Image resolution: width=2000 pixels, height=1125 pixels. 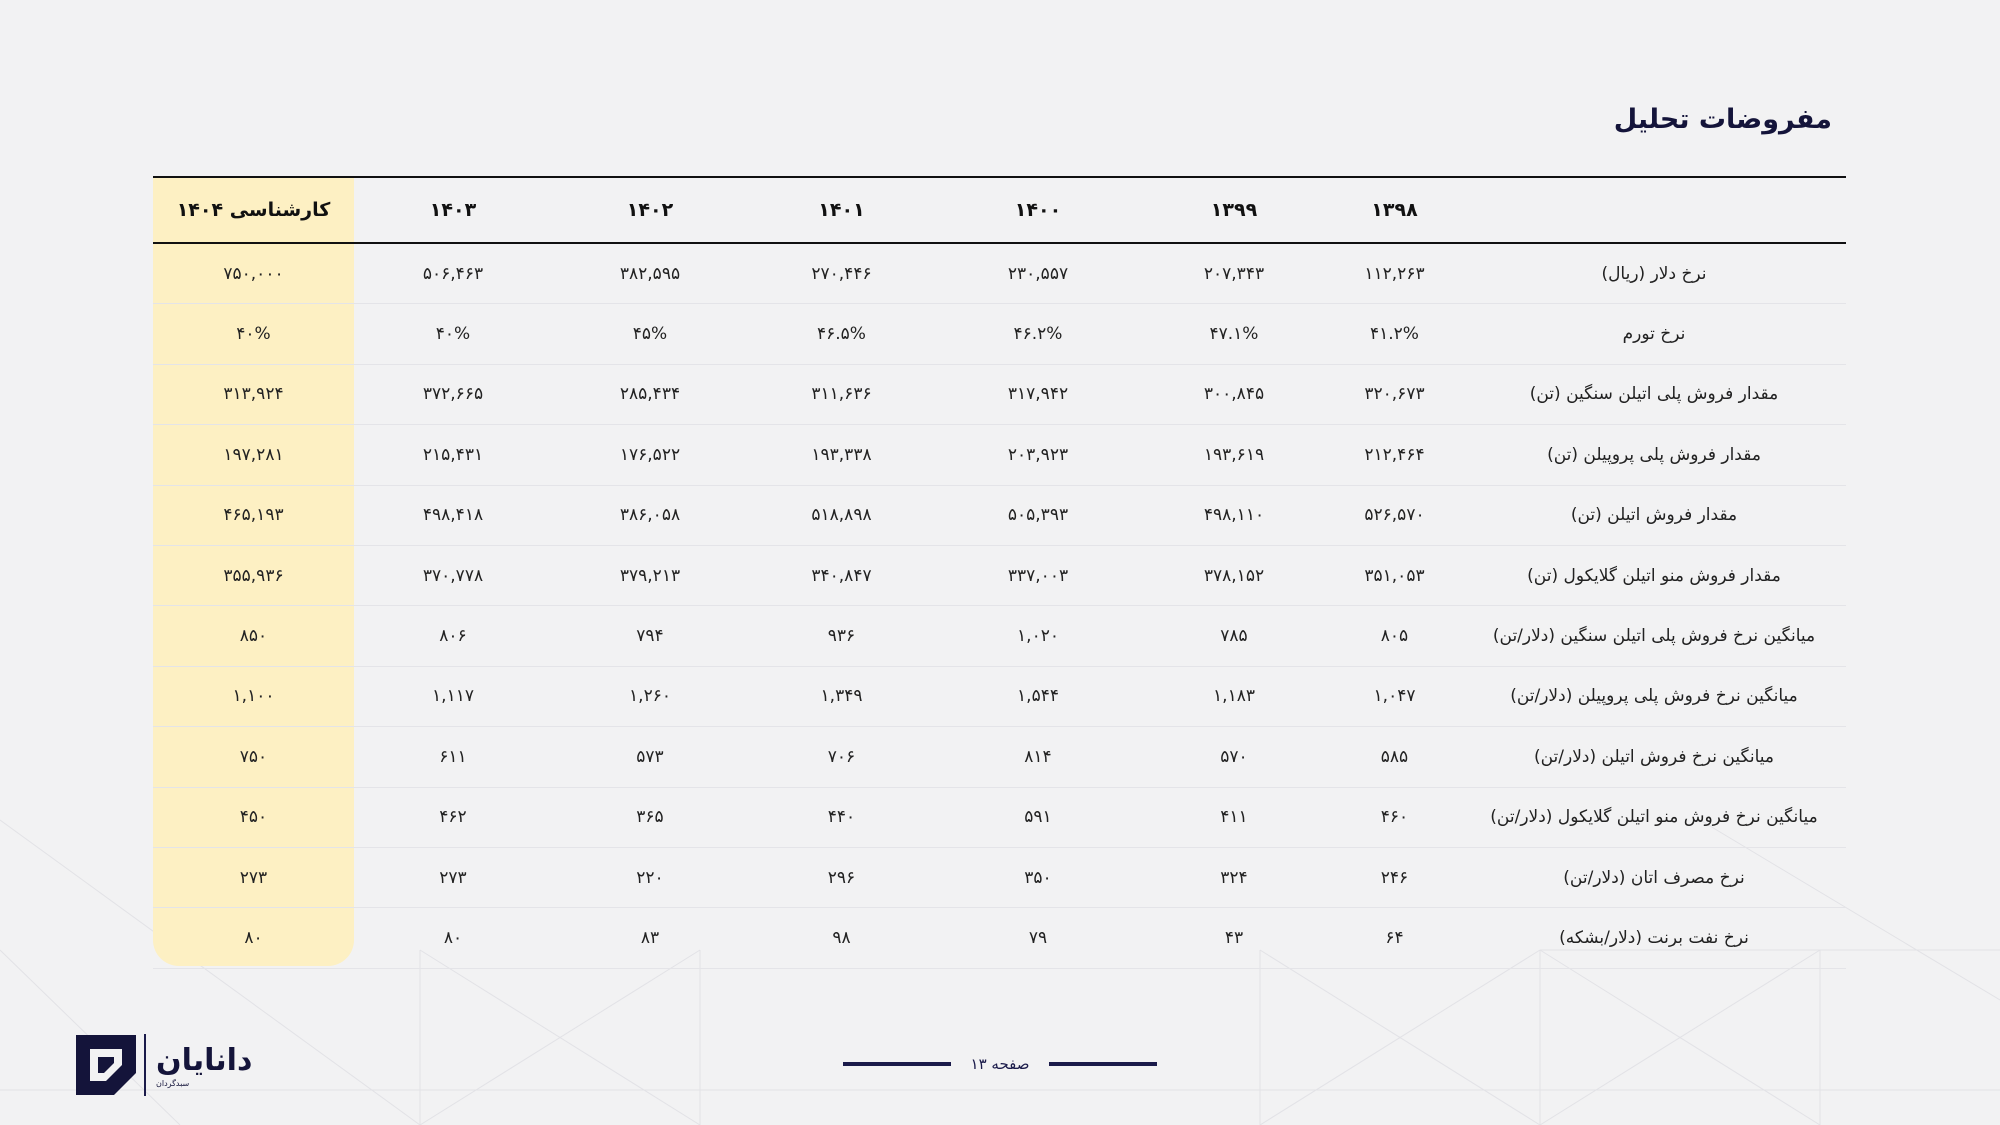 What do you see at coordinates (1038, 274) in the screenshot?
I see `table-cell: ۲۳۰,۵۵۷` at bounding box center [1038, 274].